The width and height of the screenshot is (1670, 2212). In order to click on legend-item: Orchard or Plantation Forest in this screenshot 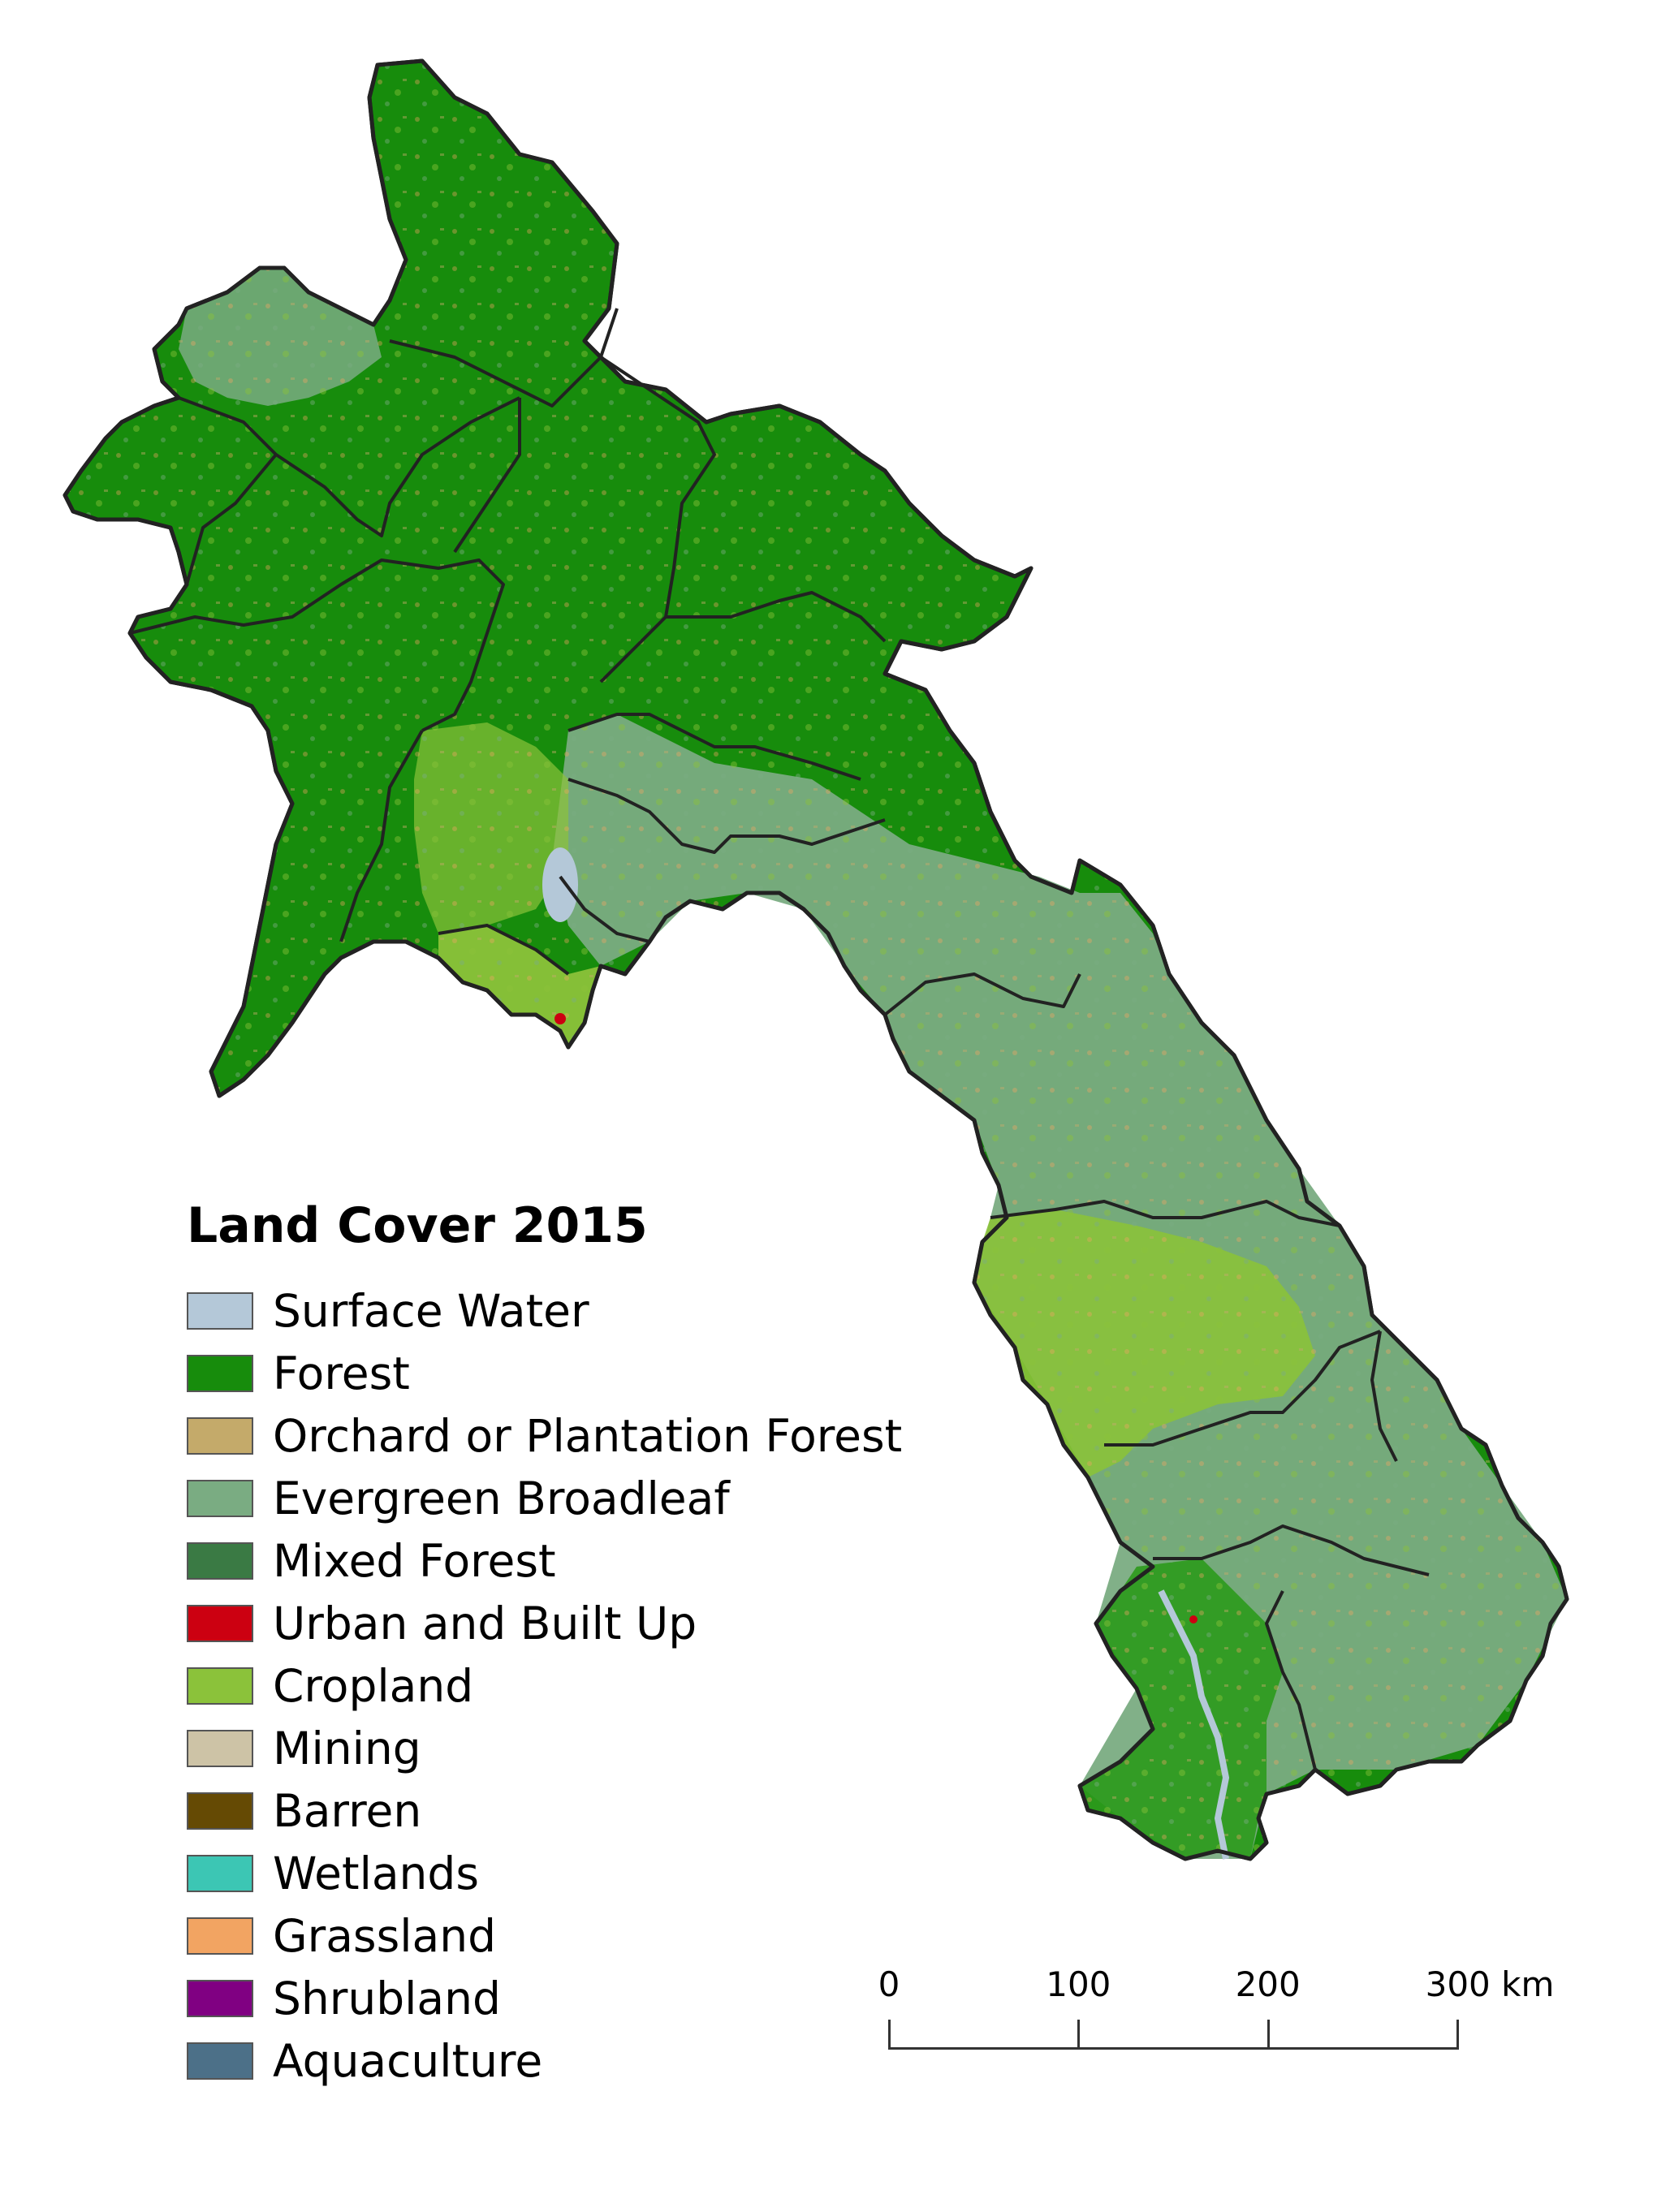, I will do `click(577, 1435)`.